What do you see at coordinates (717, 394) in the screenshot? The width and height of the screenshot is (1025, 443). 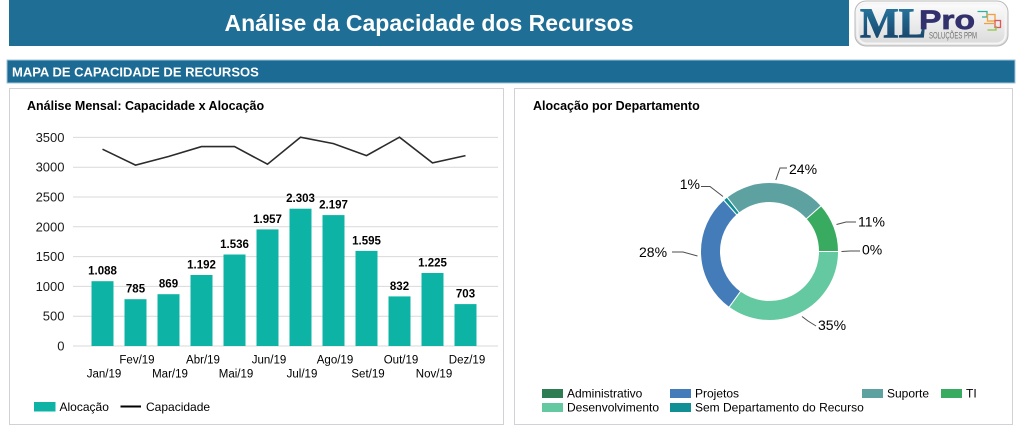 I see `svg-text: Projetos` at bounding box center [717, 394].